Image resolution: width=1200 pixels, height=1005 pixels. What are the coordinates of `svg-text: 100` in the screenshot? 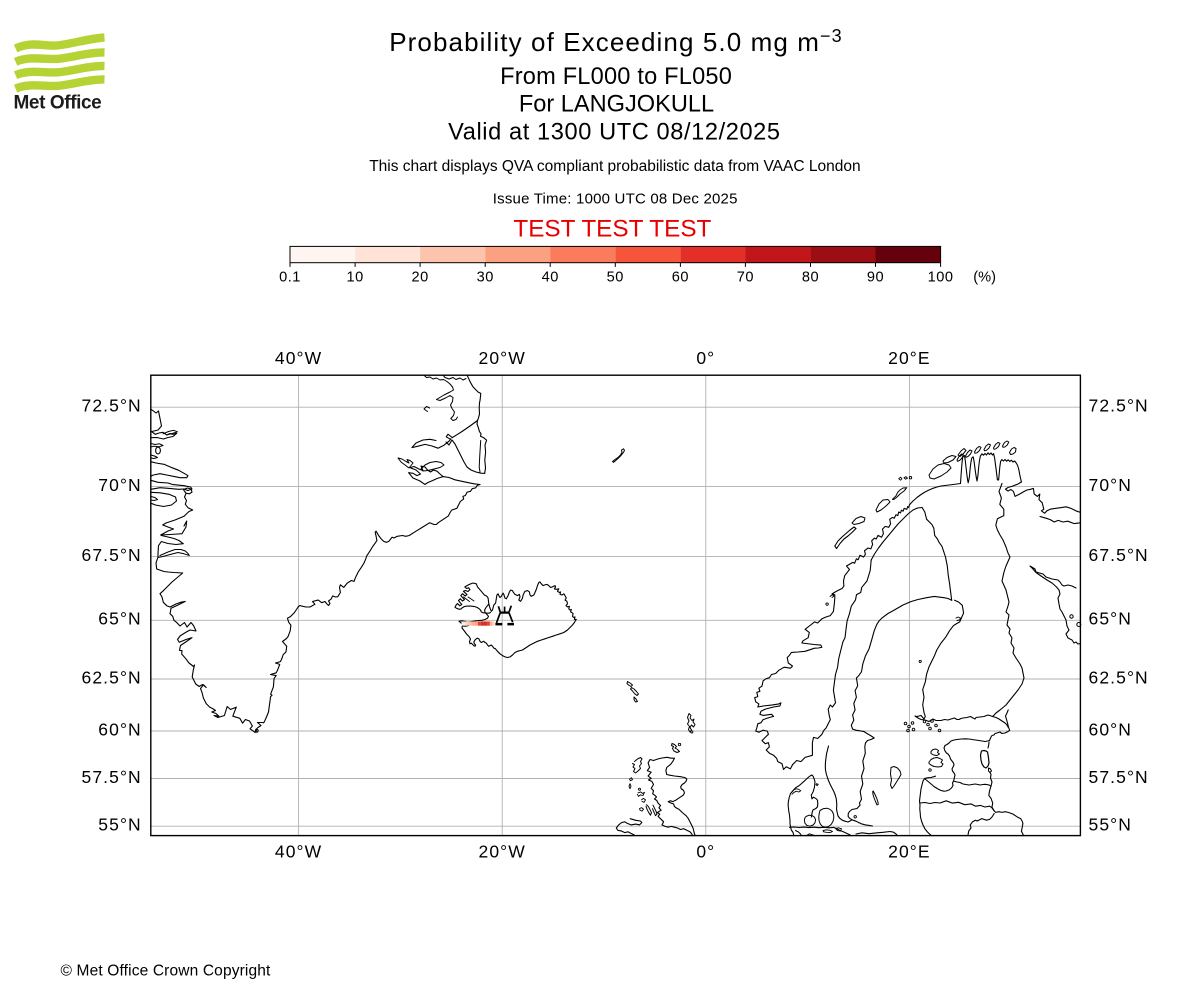 It's located at (941, 278).